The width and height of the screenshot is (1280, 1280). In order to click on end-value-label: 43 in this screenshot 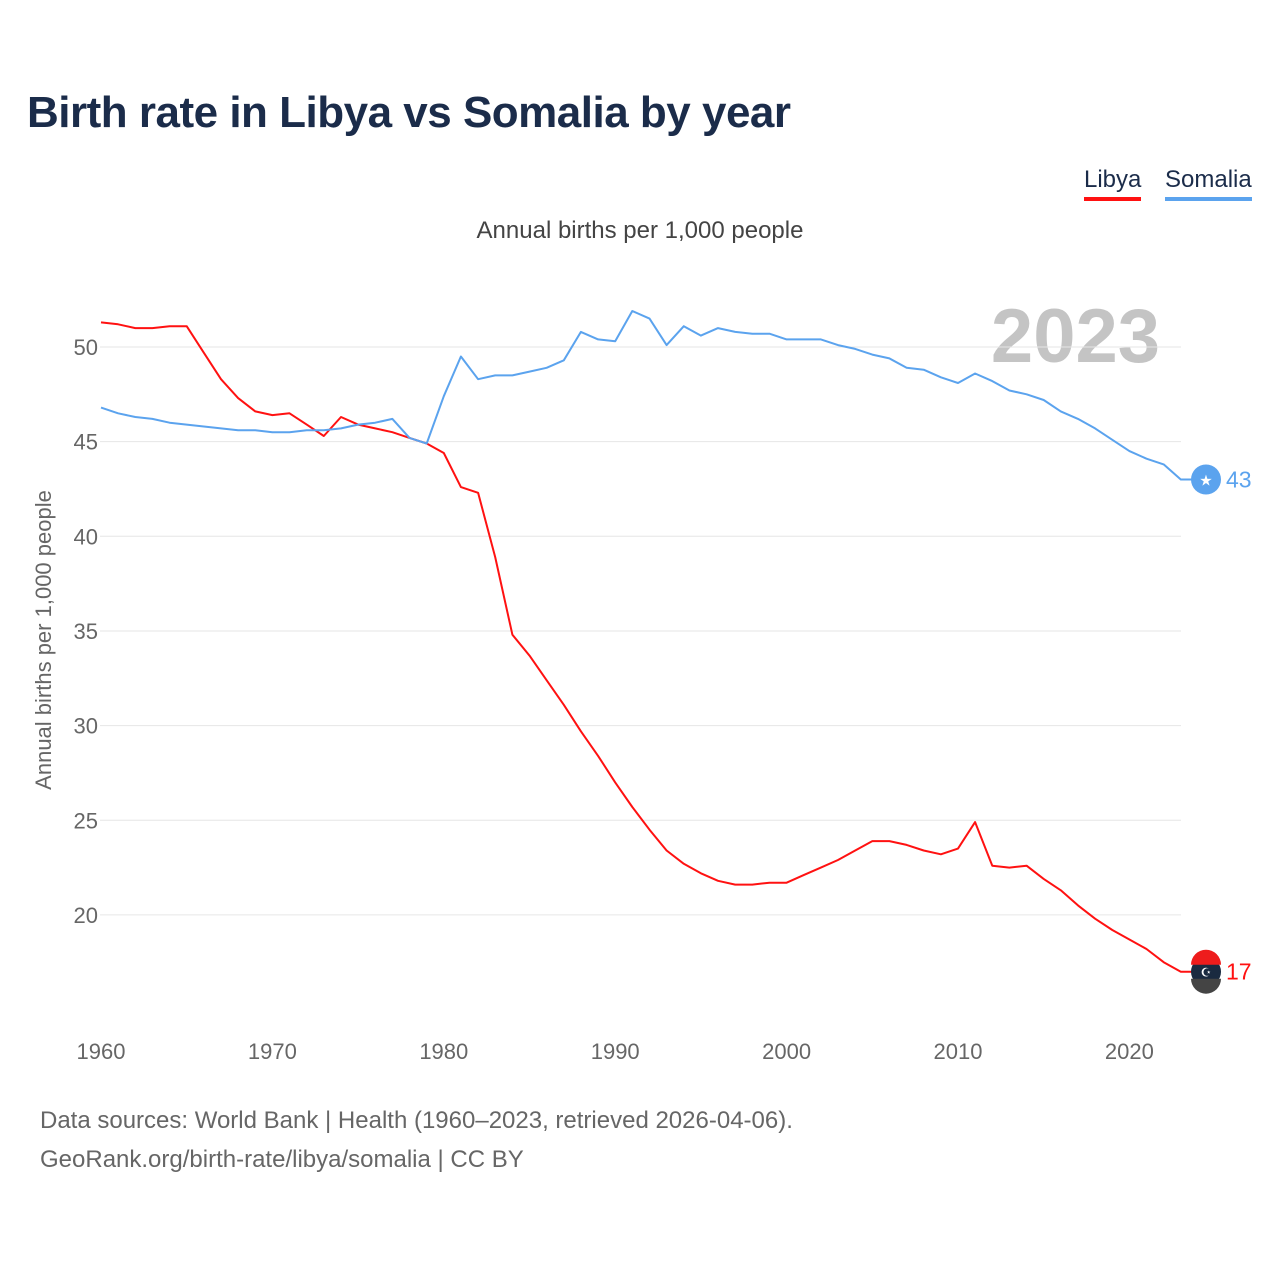, I will do `click(1239, 480)`.